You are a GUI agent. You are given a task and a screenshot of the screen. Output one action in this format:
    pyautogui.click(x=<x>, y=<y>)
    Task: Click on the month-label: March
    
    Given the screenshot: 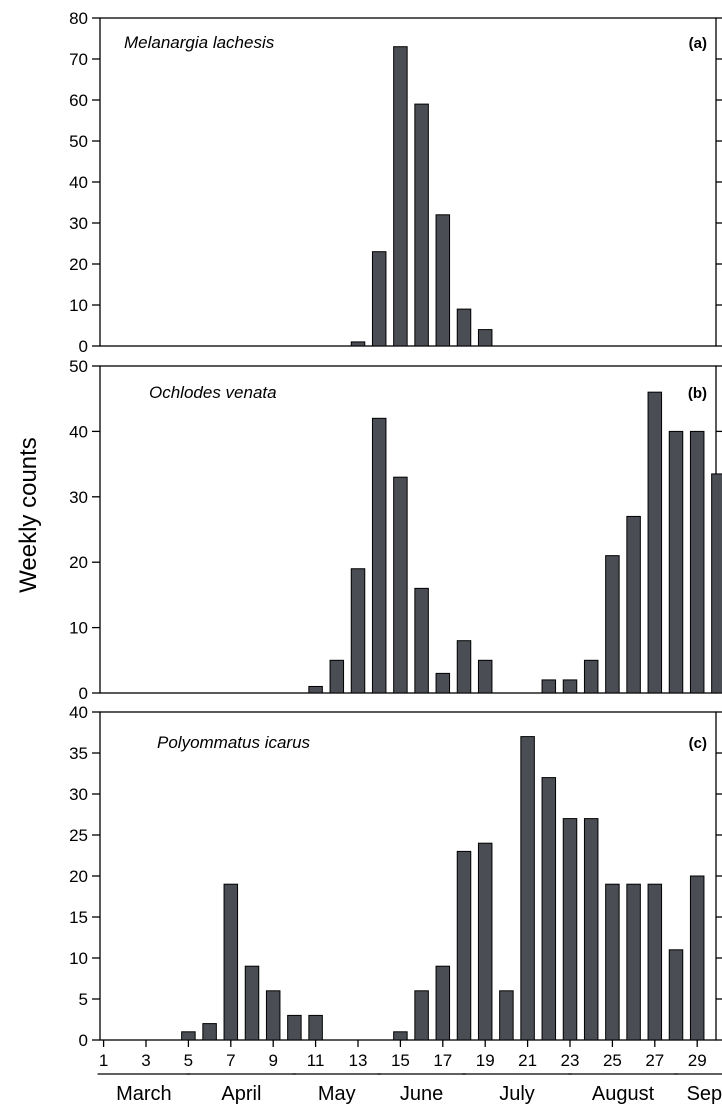 What is the action you would take?
    pyautogui.click(x=144, y=1094)
    